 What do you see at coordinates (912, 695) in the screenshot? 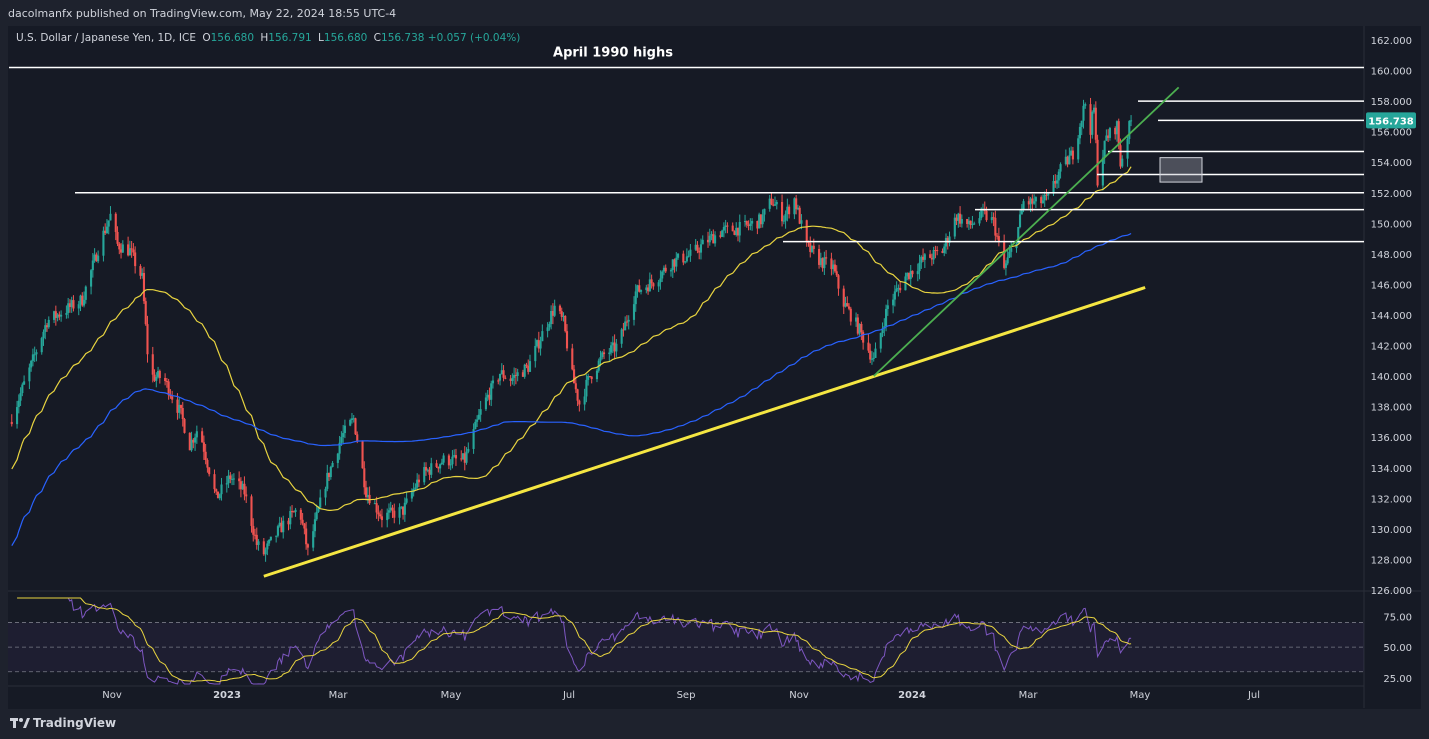
I see `time-tick-label: 2024` at bounding box center [912, 695].